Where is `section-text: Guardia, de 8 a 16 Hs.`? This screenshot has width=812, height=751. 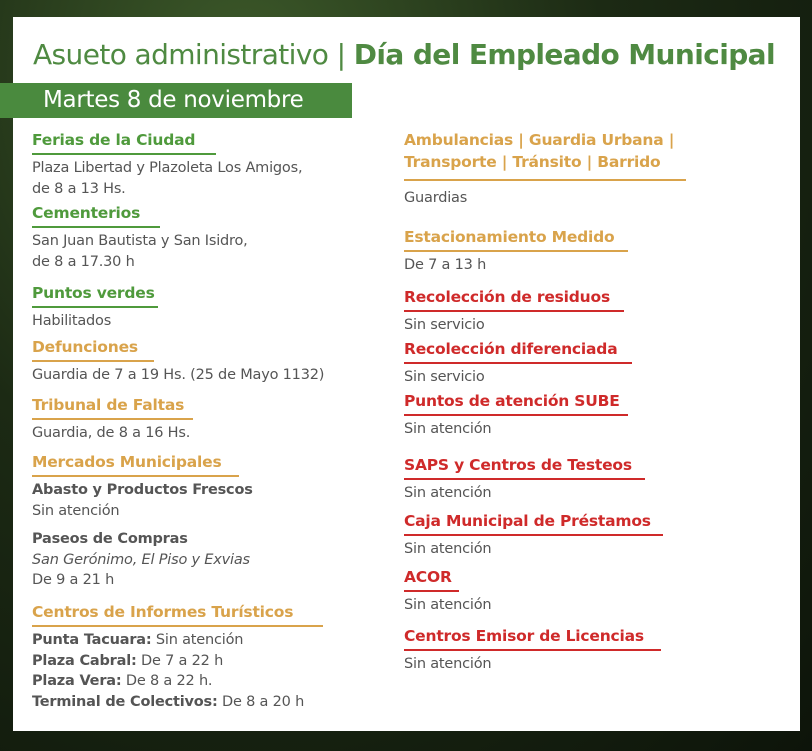
section-text: Guardia, de 8 a 16 Hs. is located at coordinates (111, 433).